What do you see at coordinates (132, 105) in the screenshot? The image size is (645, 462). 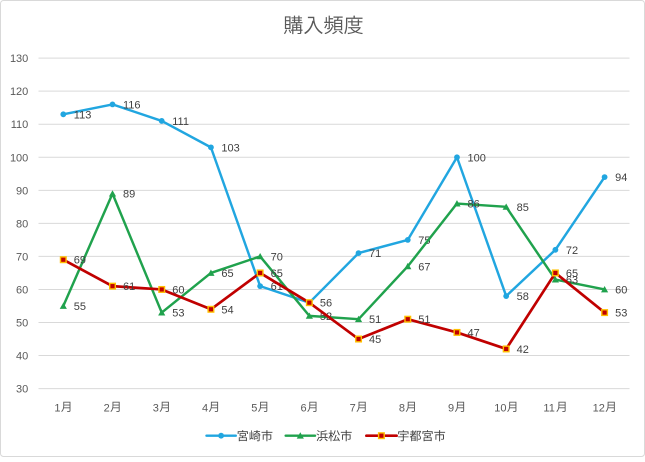 I see `svg-text: 116` at bounding box center [132, 105].